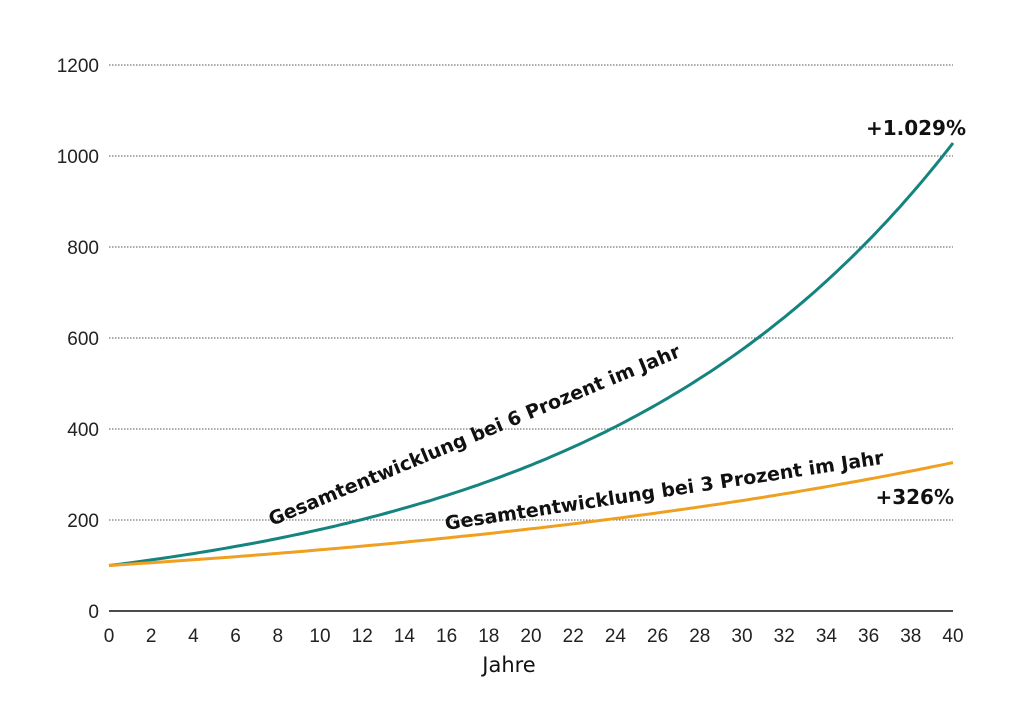  I want to click on x-tick-label: 0, so click(109, 636).